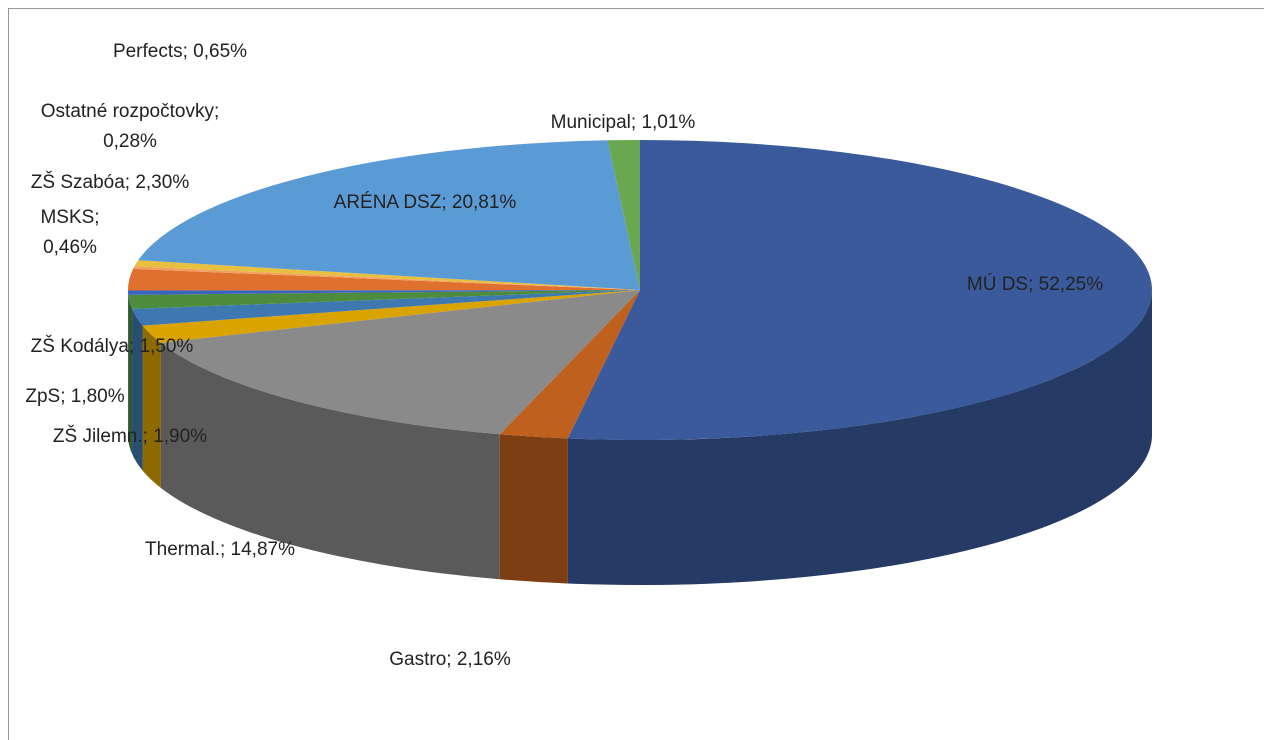  Describe the element at coordinates (425, 202) in the screenshot. I see `data-label: ARÉNA DSZ; 20,81%` at that location.